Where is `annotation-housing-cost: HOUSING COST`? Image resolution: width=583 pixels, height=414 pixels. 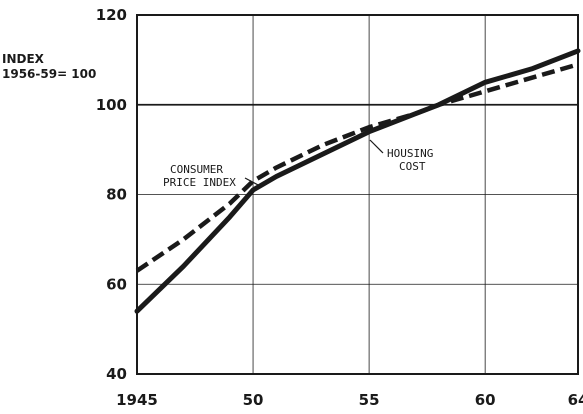 annotation-housing-cost: HOUSING COST is located at coordinates (401, 156).